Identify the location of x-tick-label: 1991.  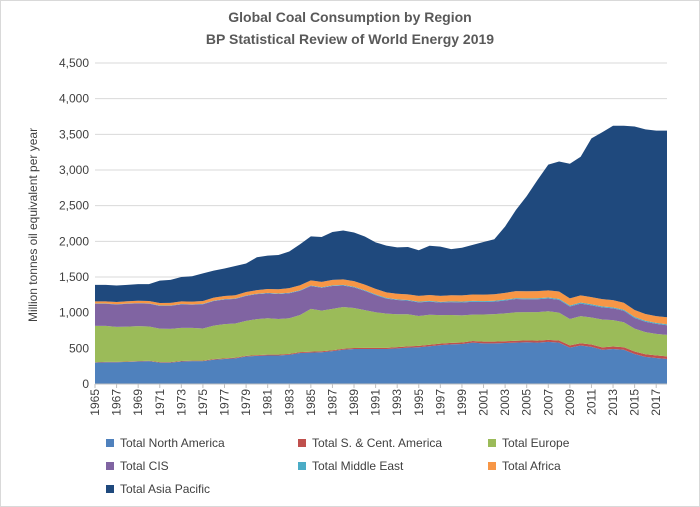
(376, 402).